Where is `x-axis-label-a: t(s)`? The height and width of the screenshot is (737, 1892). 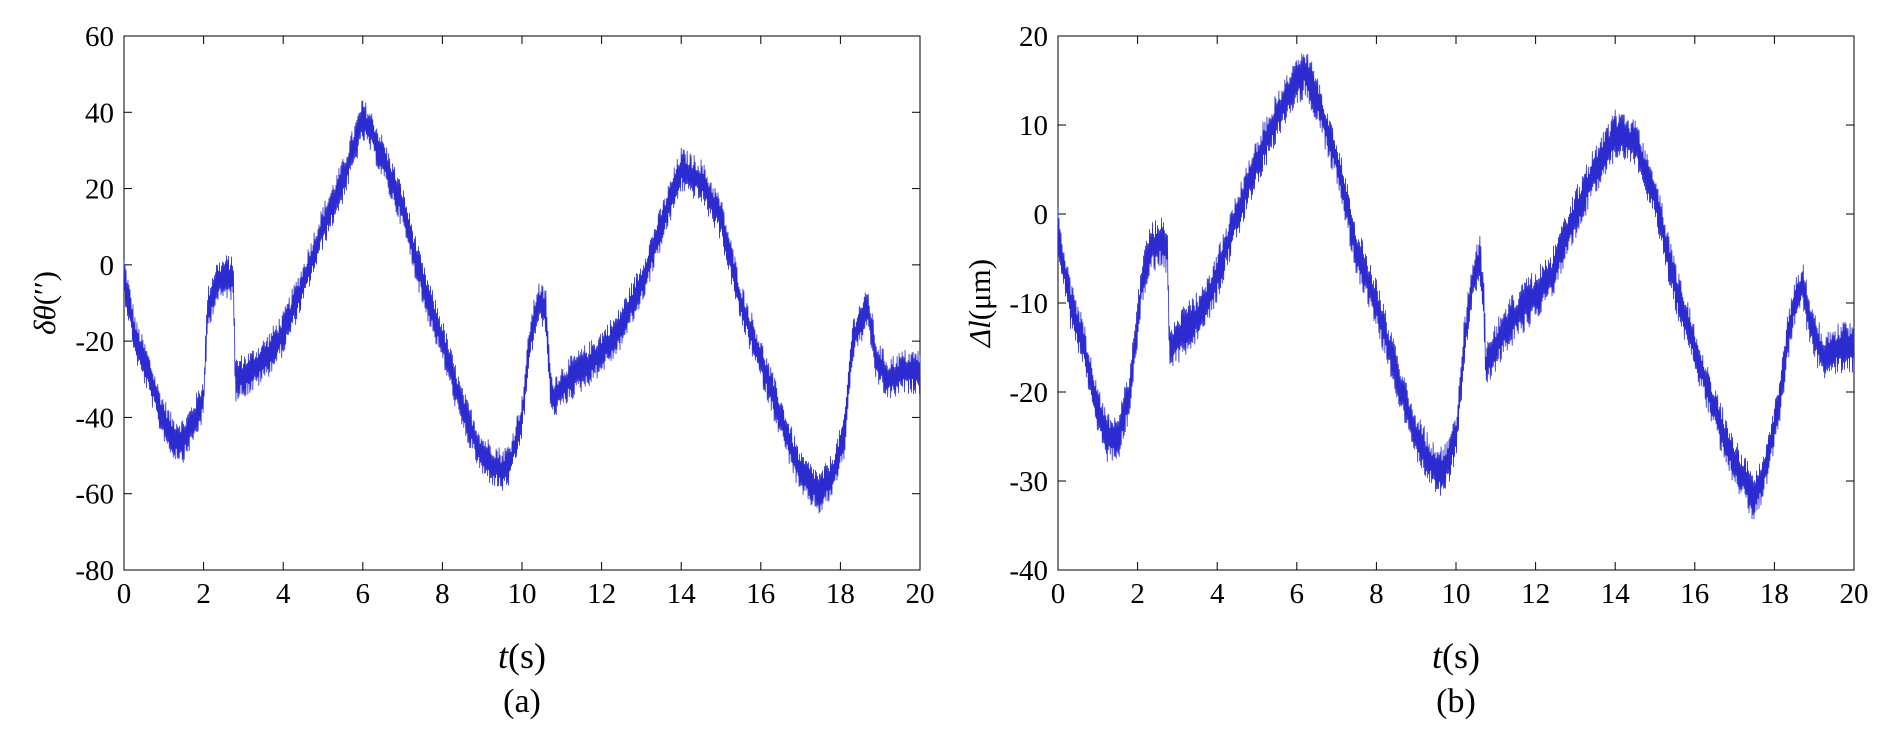 x-axis-label-a: t(s) is located at coordinates (522, 656).